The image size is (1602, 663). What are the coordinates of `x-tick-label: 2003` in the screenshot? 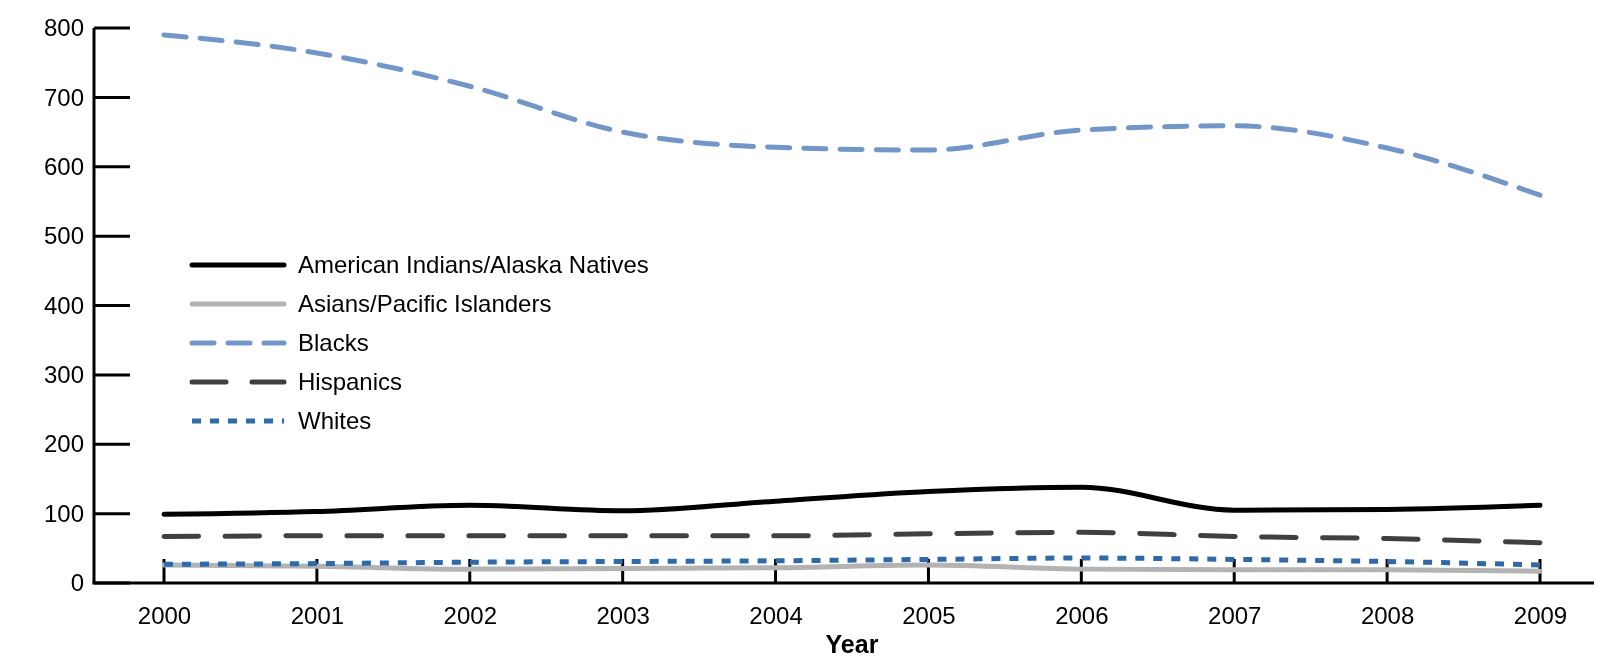 It's located at (623, 616).